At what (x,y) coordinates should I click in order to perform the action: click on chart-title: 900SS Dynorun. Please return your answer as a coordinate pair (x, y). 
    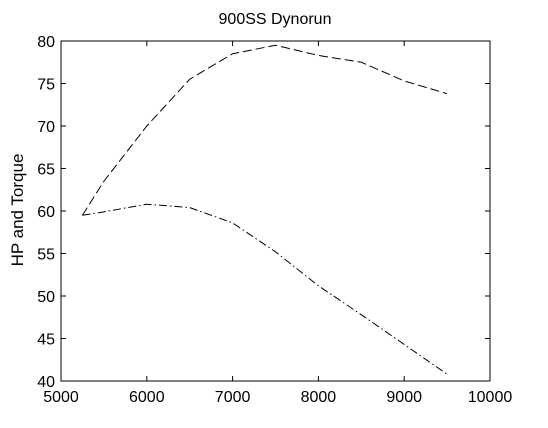
    Looking at the image, I should click on (275, 19).